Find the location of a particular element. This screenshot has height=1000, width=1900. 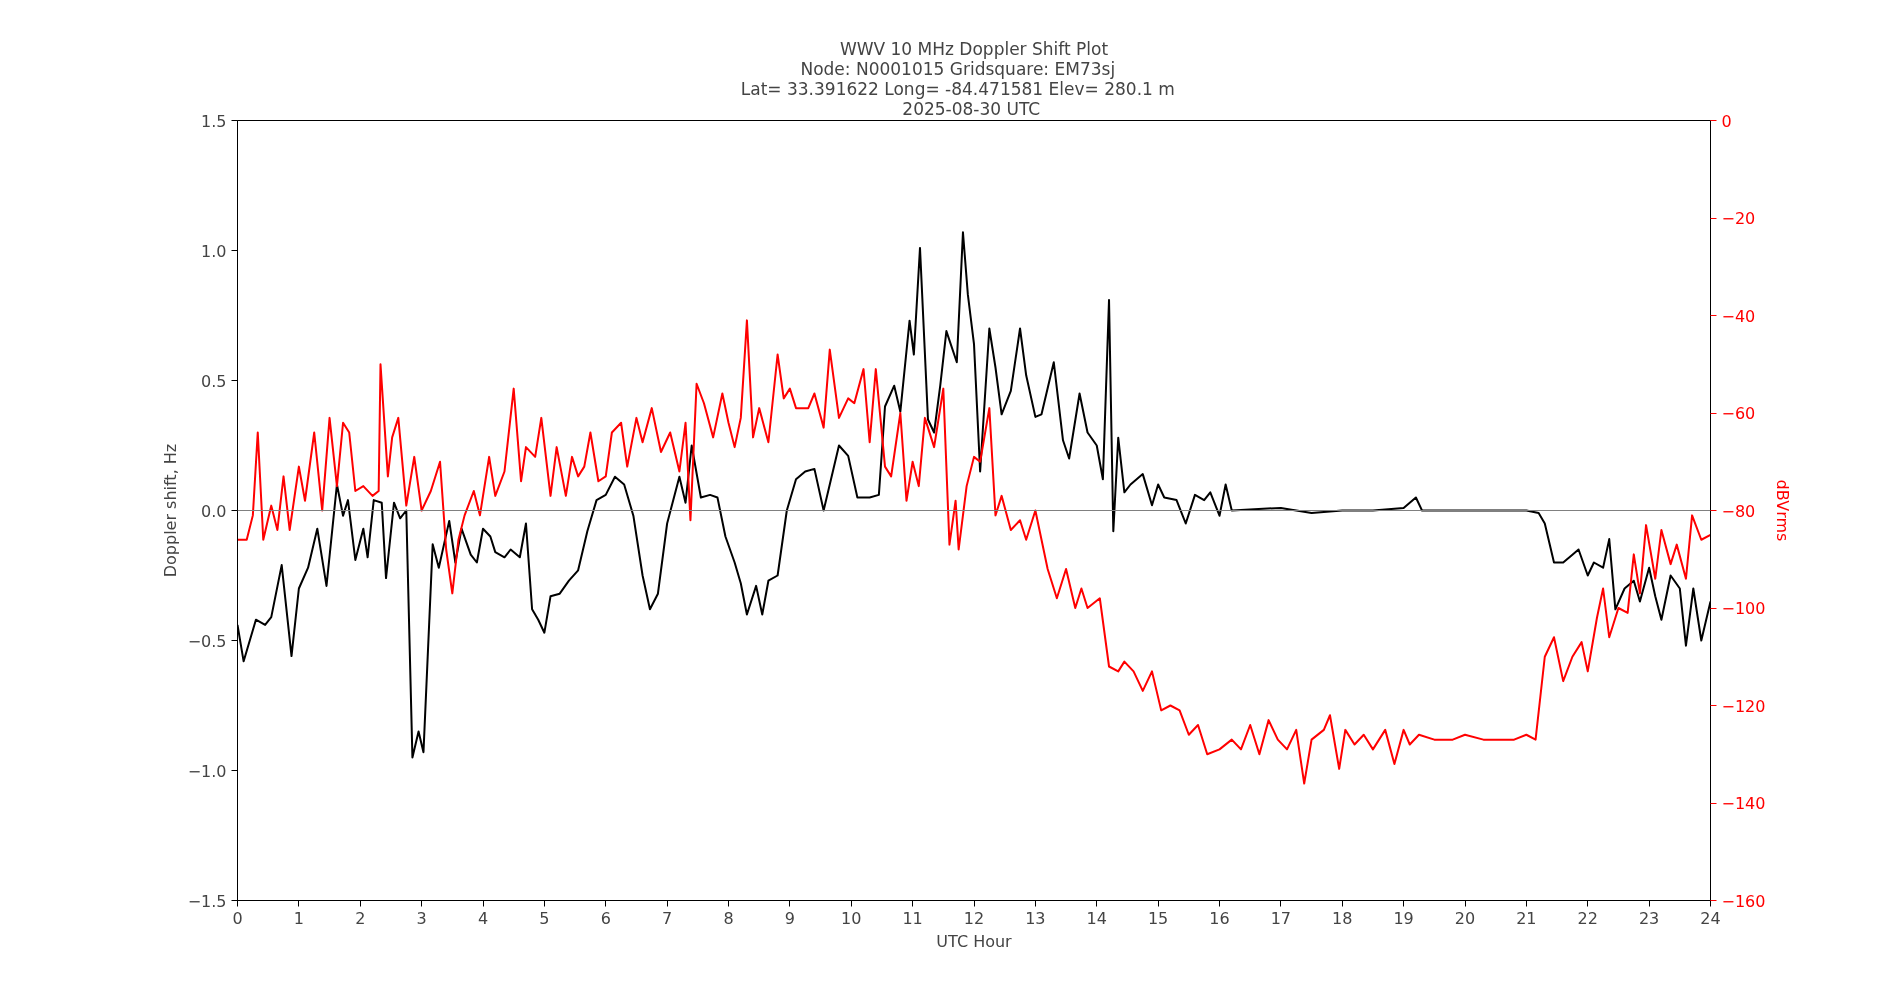

y2-tick-label: −60 is located at coordinates (1738, 413).